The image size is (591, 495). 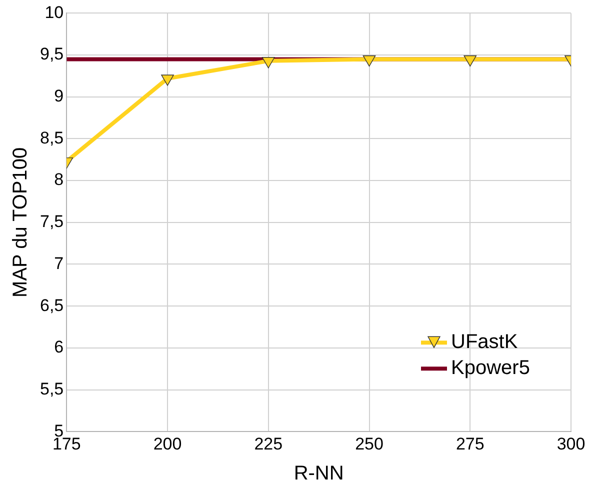 What do you see at coordinates (52, 305) in the screenshot?
I see `y-tick-label: 6,5` at bounding box center [52, 305].